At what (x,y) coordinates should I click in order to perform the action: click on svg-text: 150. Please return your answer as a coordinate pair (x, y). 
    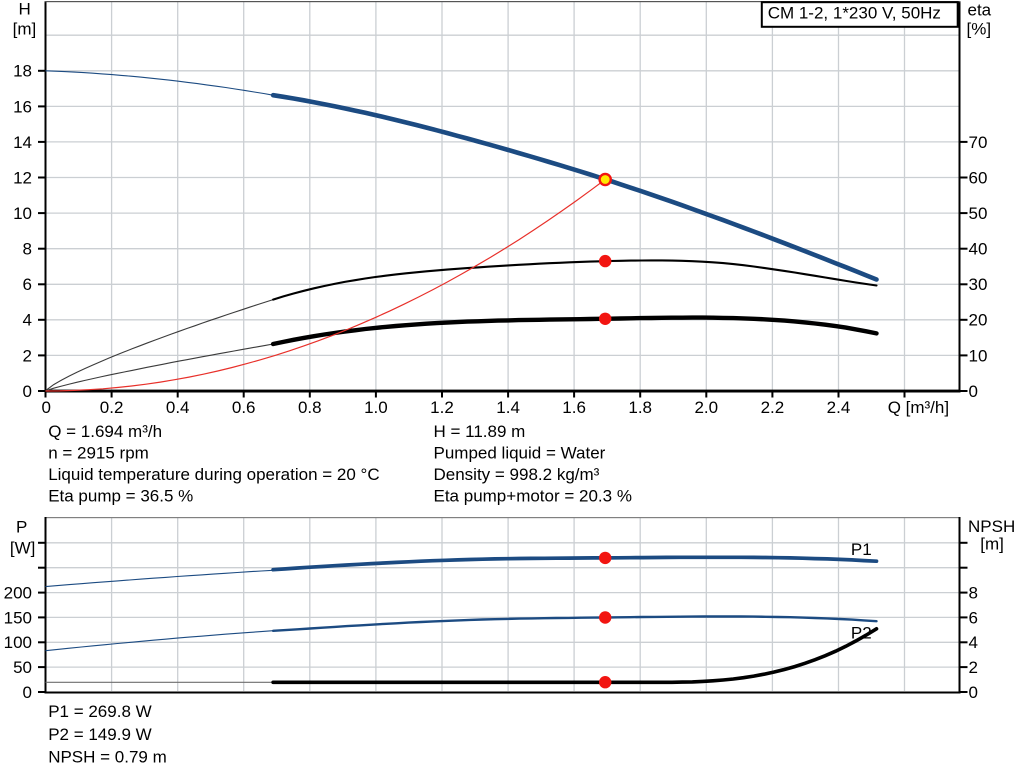
    Looking at the image, I should click on (18, 617).